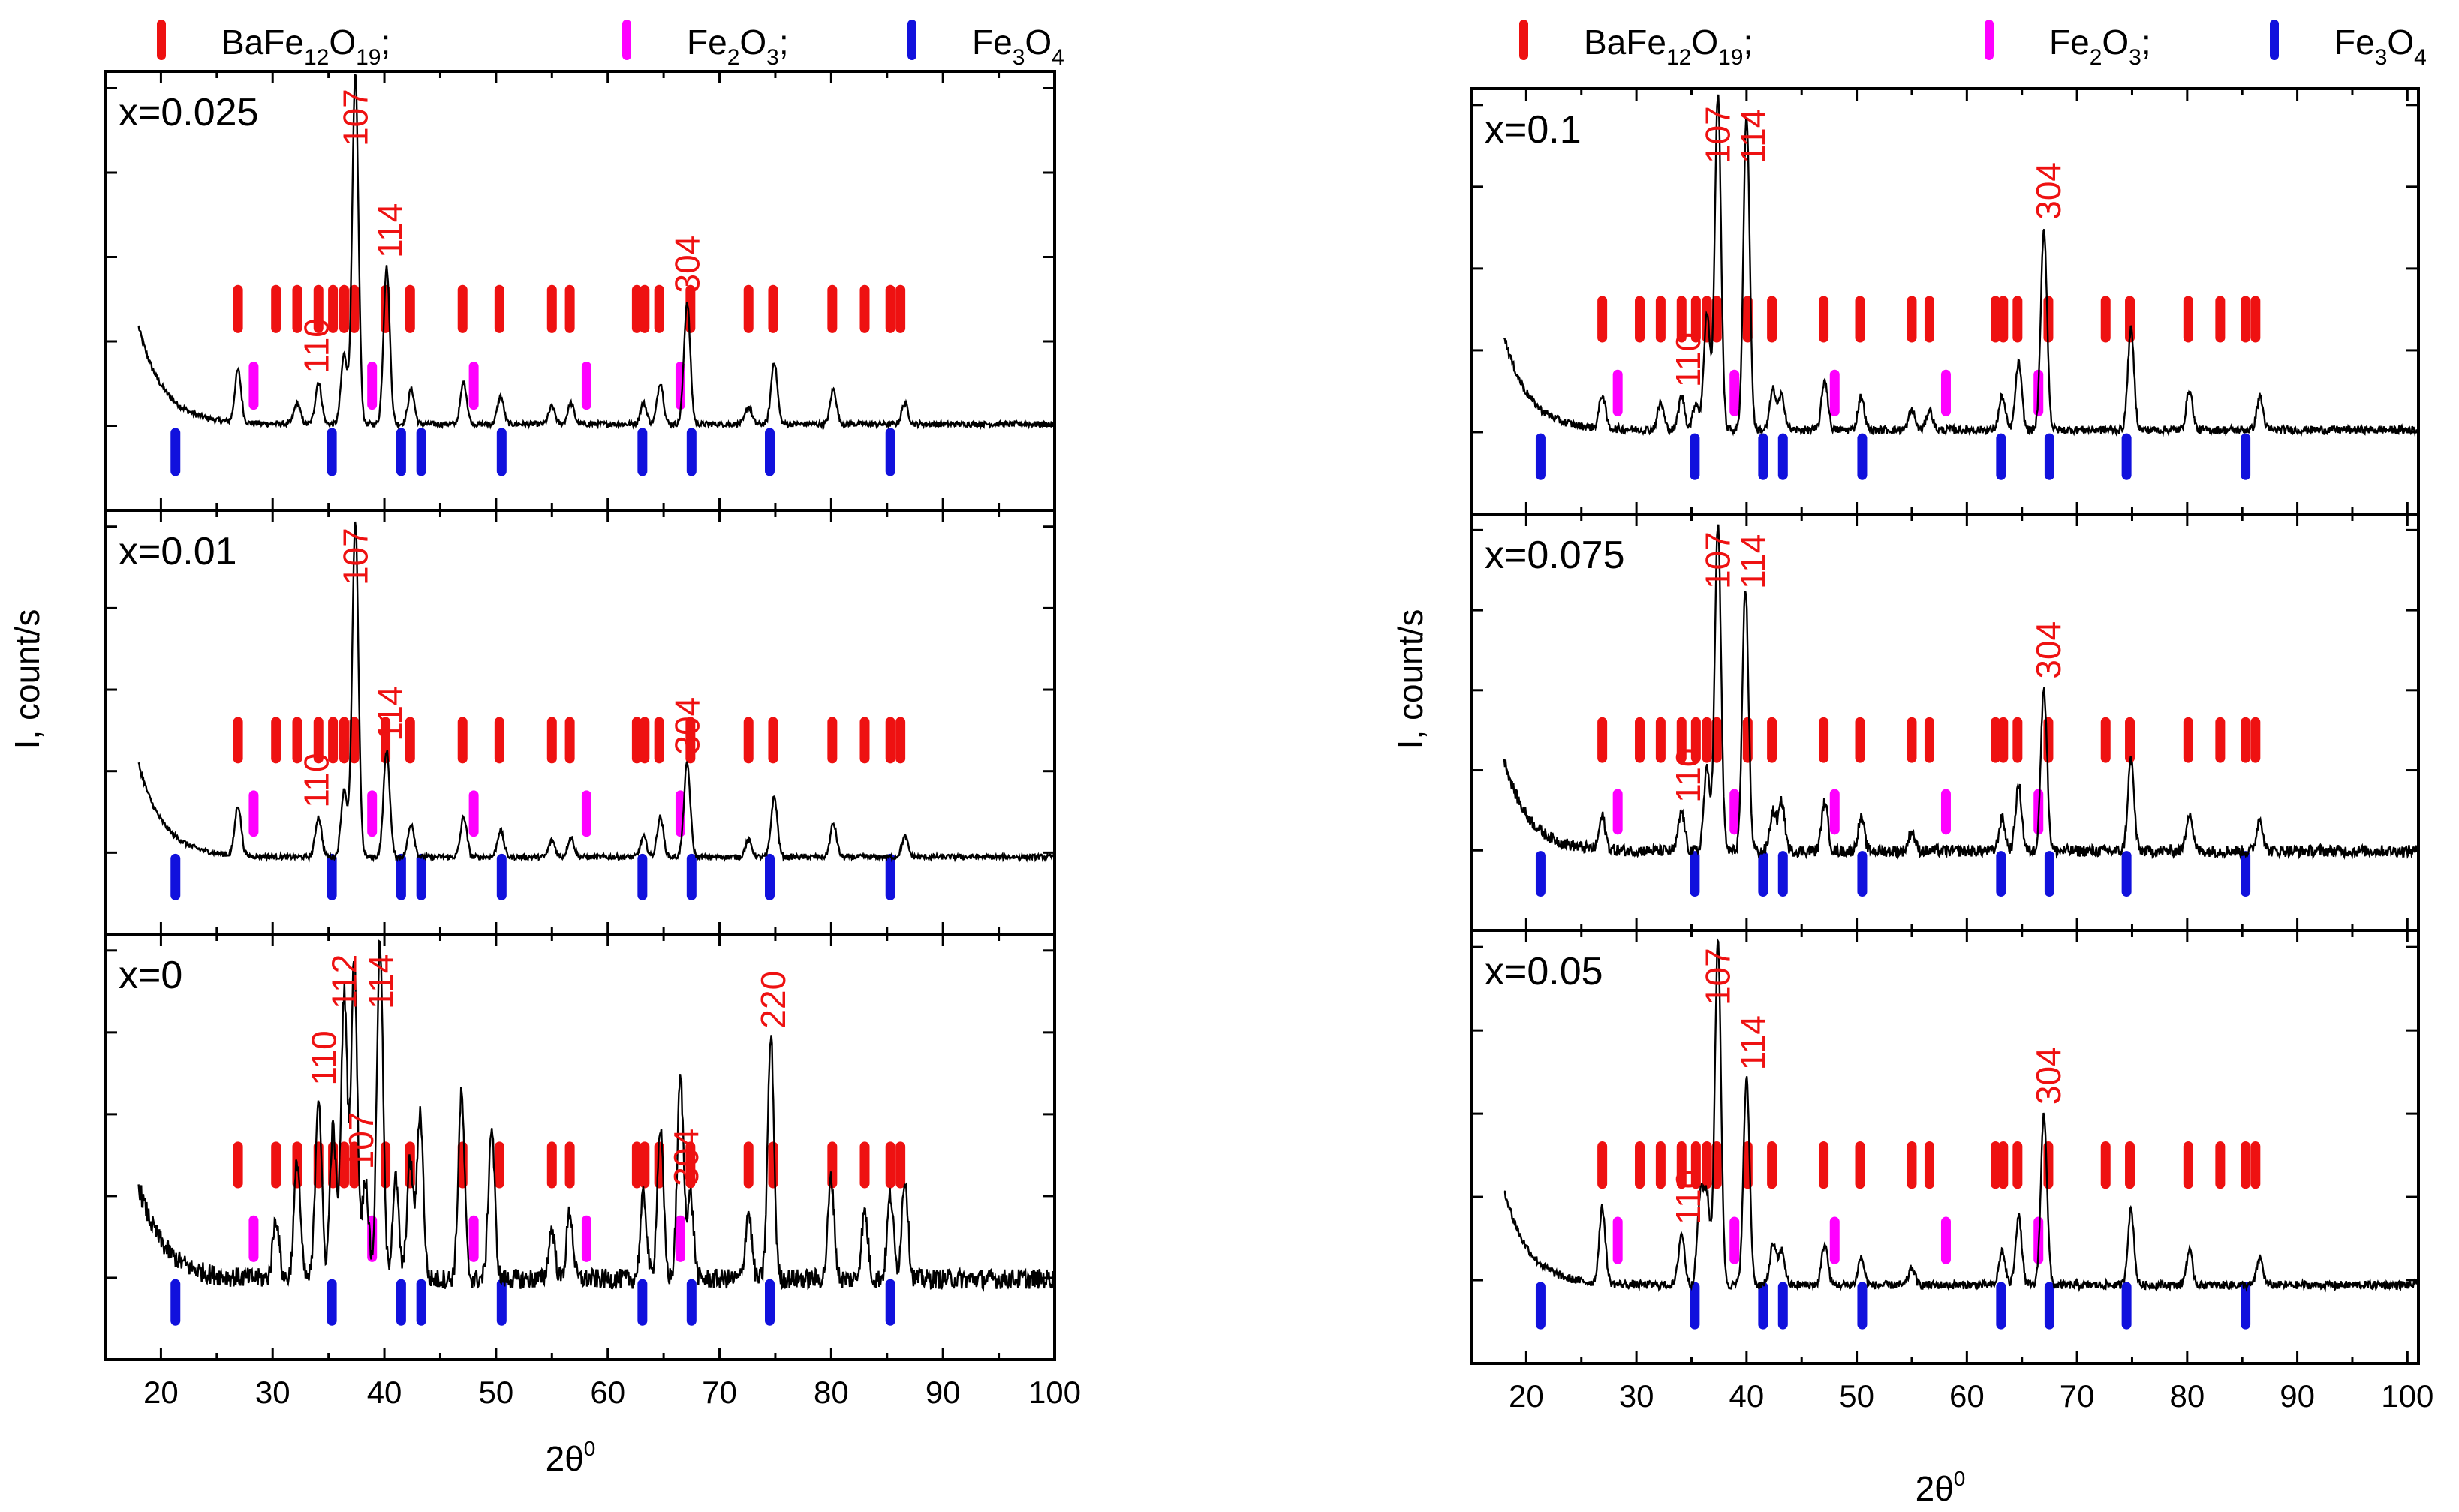 The image size is (2459, 1512). I want to click on sample-label: x=0.05, so click(1544, 971).